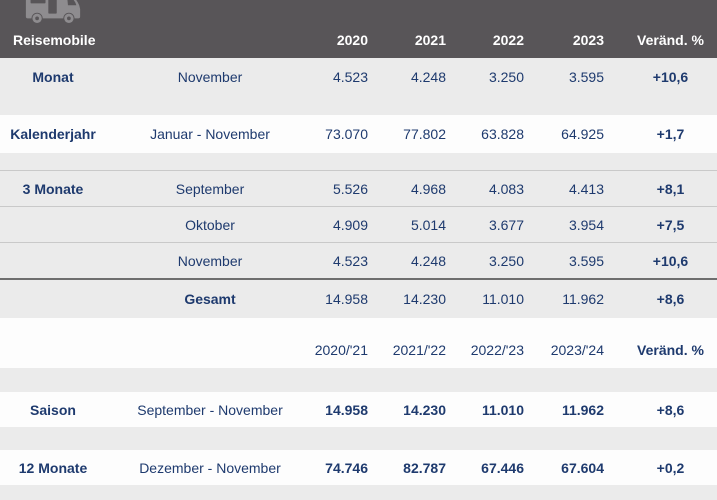 The image size is (717, 500). What do you see at coordinates (210, 188) in the screenshot?
I see `row-period: September` at bounding box center [210, 188].